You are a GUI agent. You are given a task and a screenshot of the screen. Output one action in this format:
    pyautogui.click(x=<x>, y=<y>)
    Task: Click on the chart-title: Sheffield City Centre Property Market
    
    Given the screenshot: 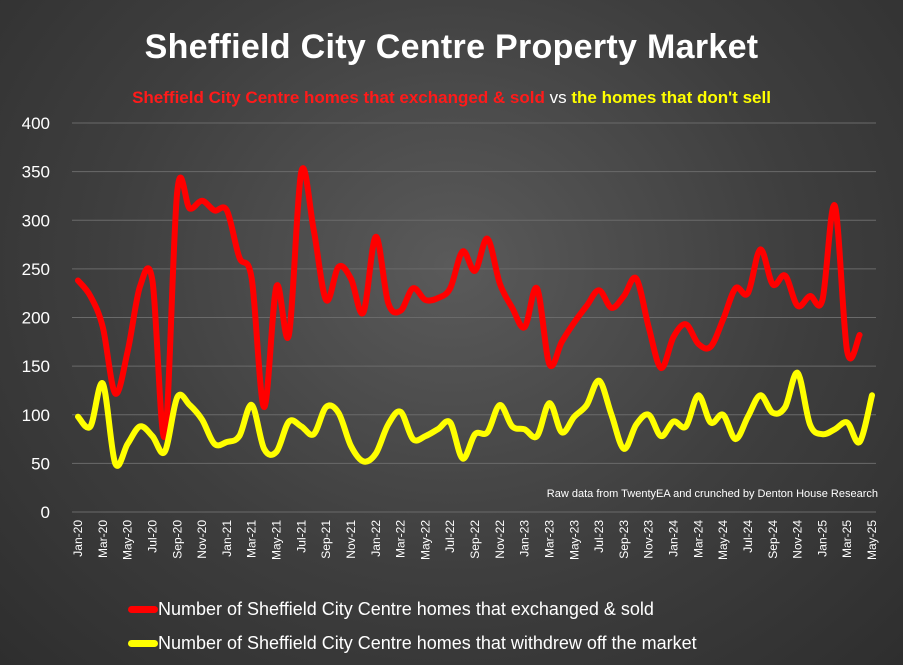 What is the action you would take?
    pyautogui.click(x=451, y=47)
    